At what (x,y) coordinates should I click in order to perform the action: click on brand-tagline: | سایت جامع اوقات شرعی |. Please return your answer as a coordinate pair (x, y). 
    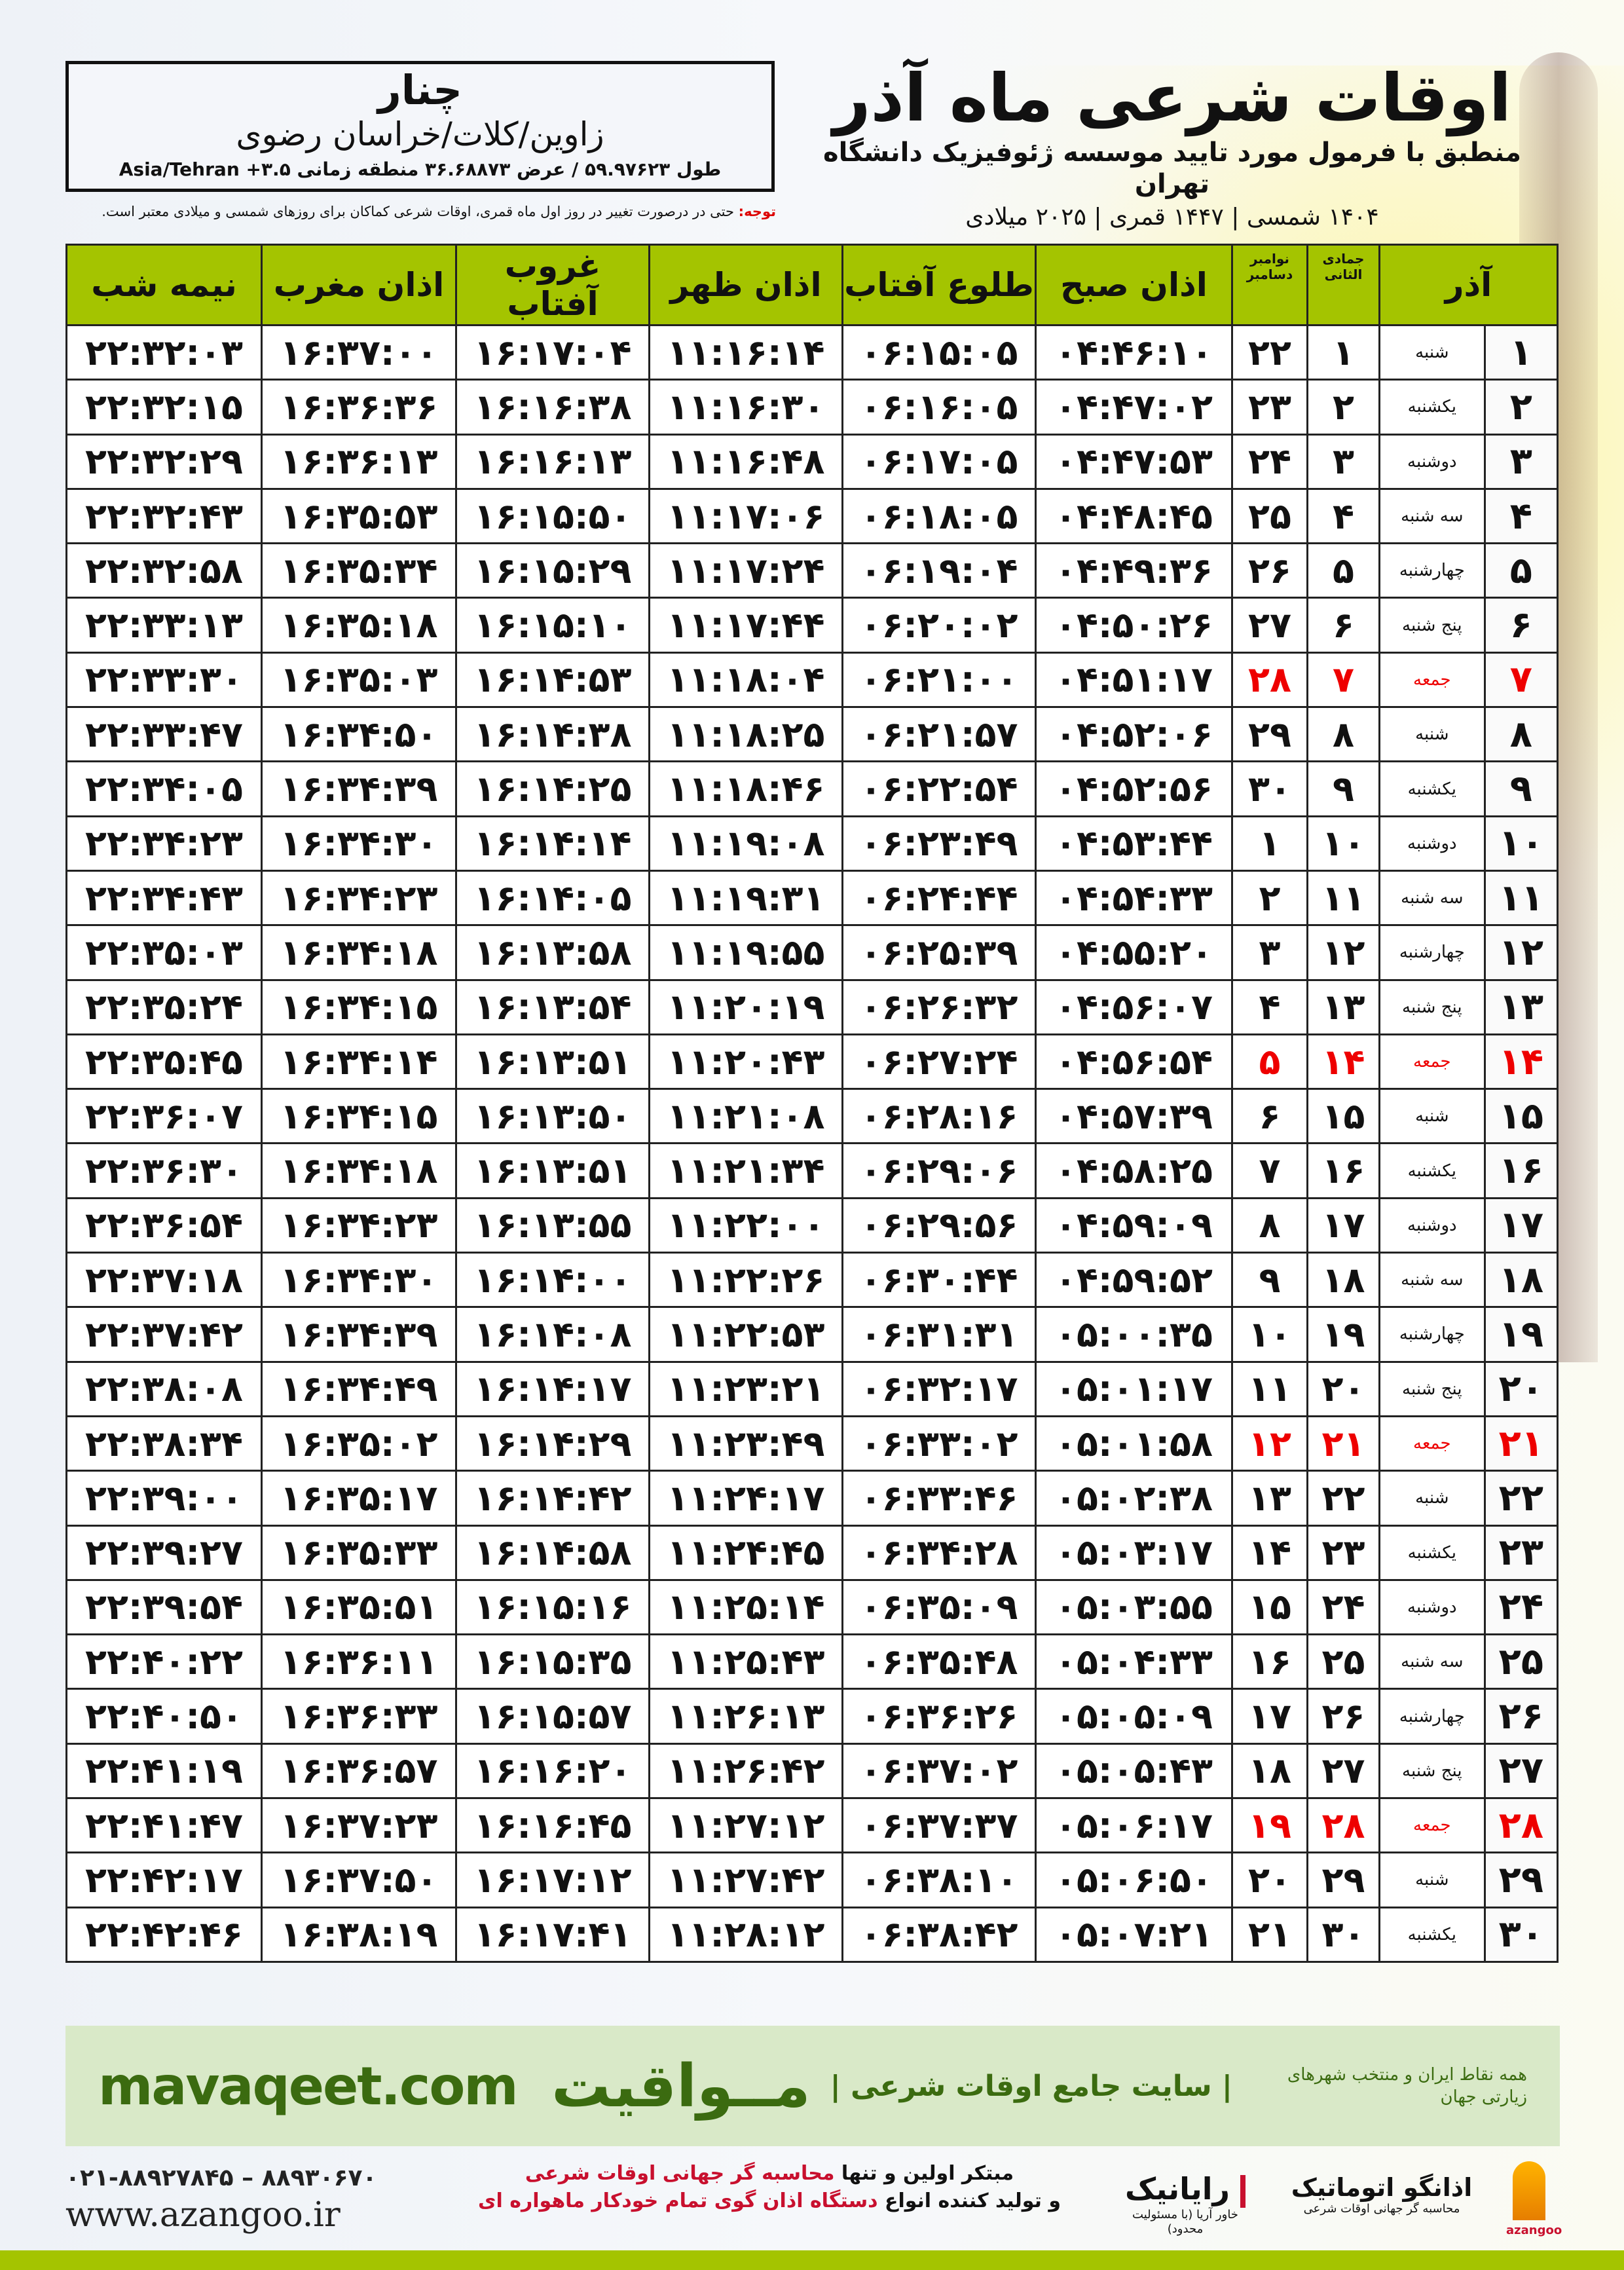
    Looking at the image, I should click on (1031, 2086).